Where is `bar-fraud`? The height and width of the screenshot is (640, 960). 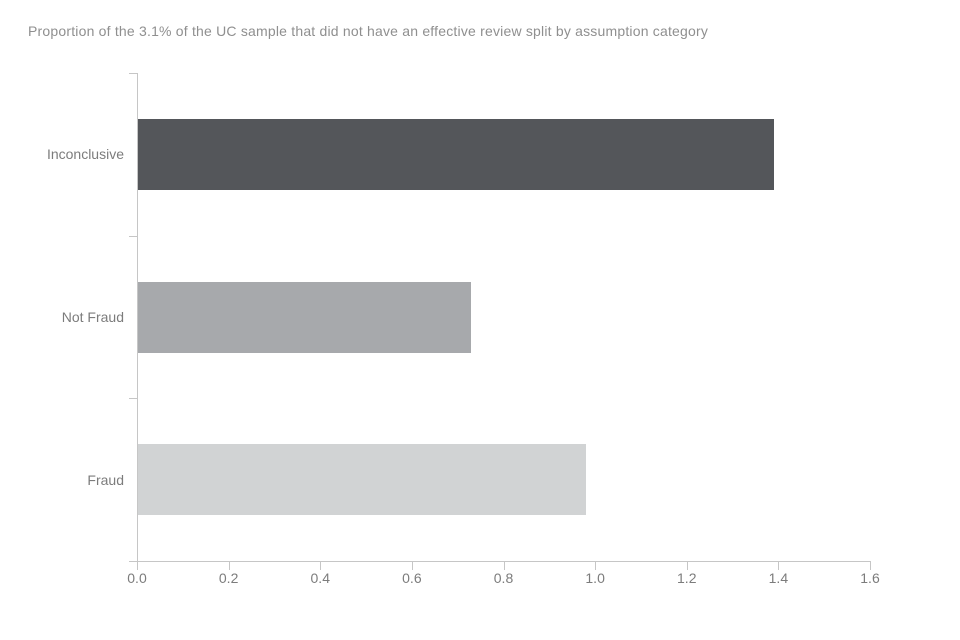
bar-fraud is located at coordinates (362, 480).